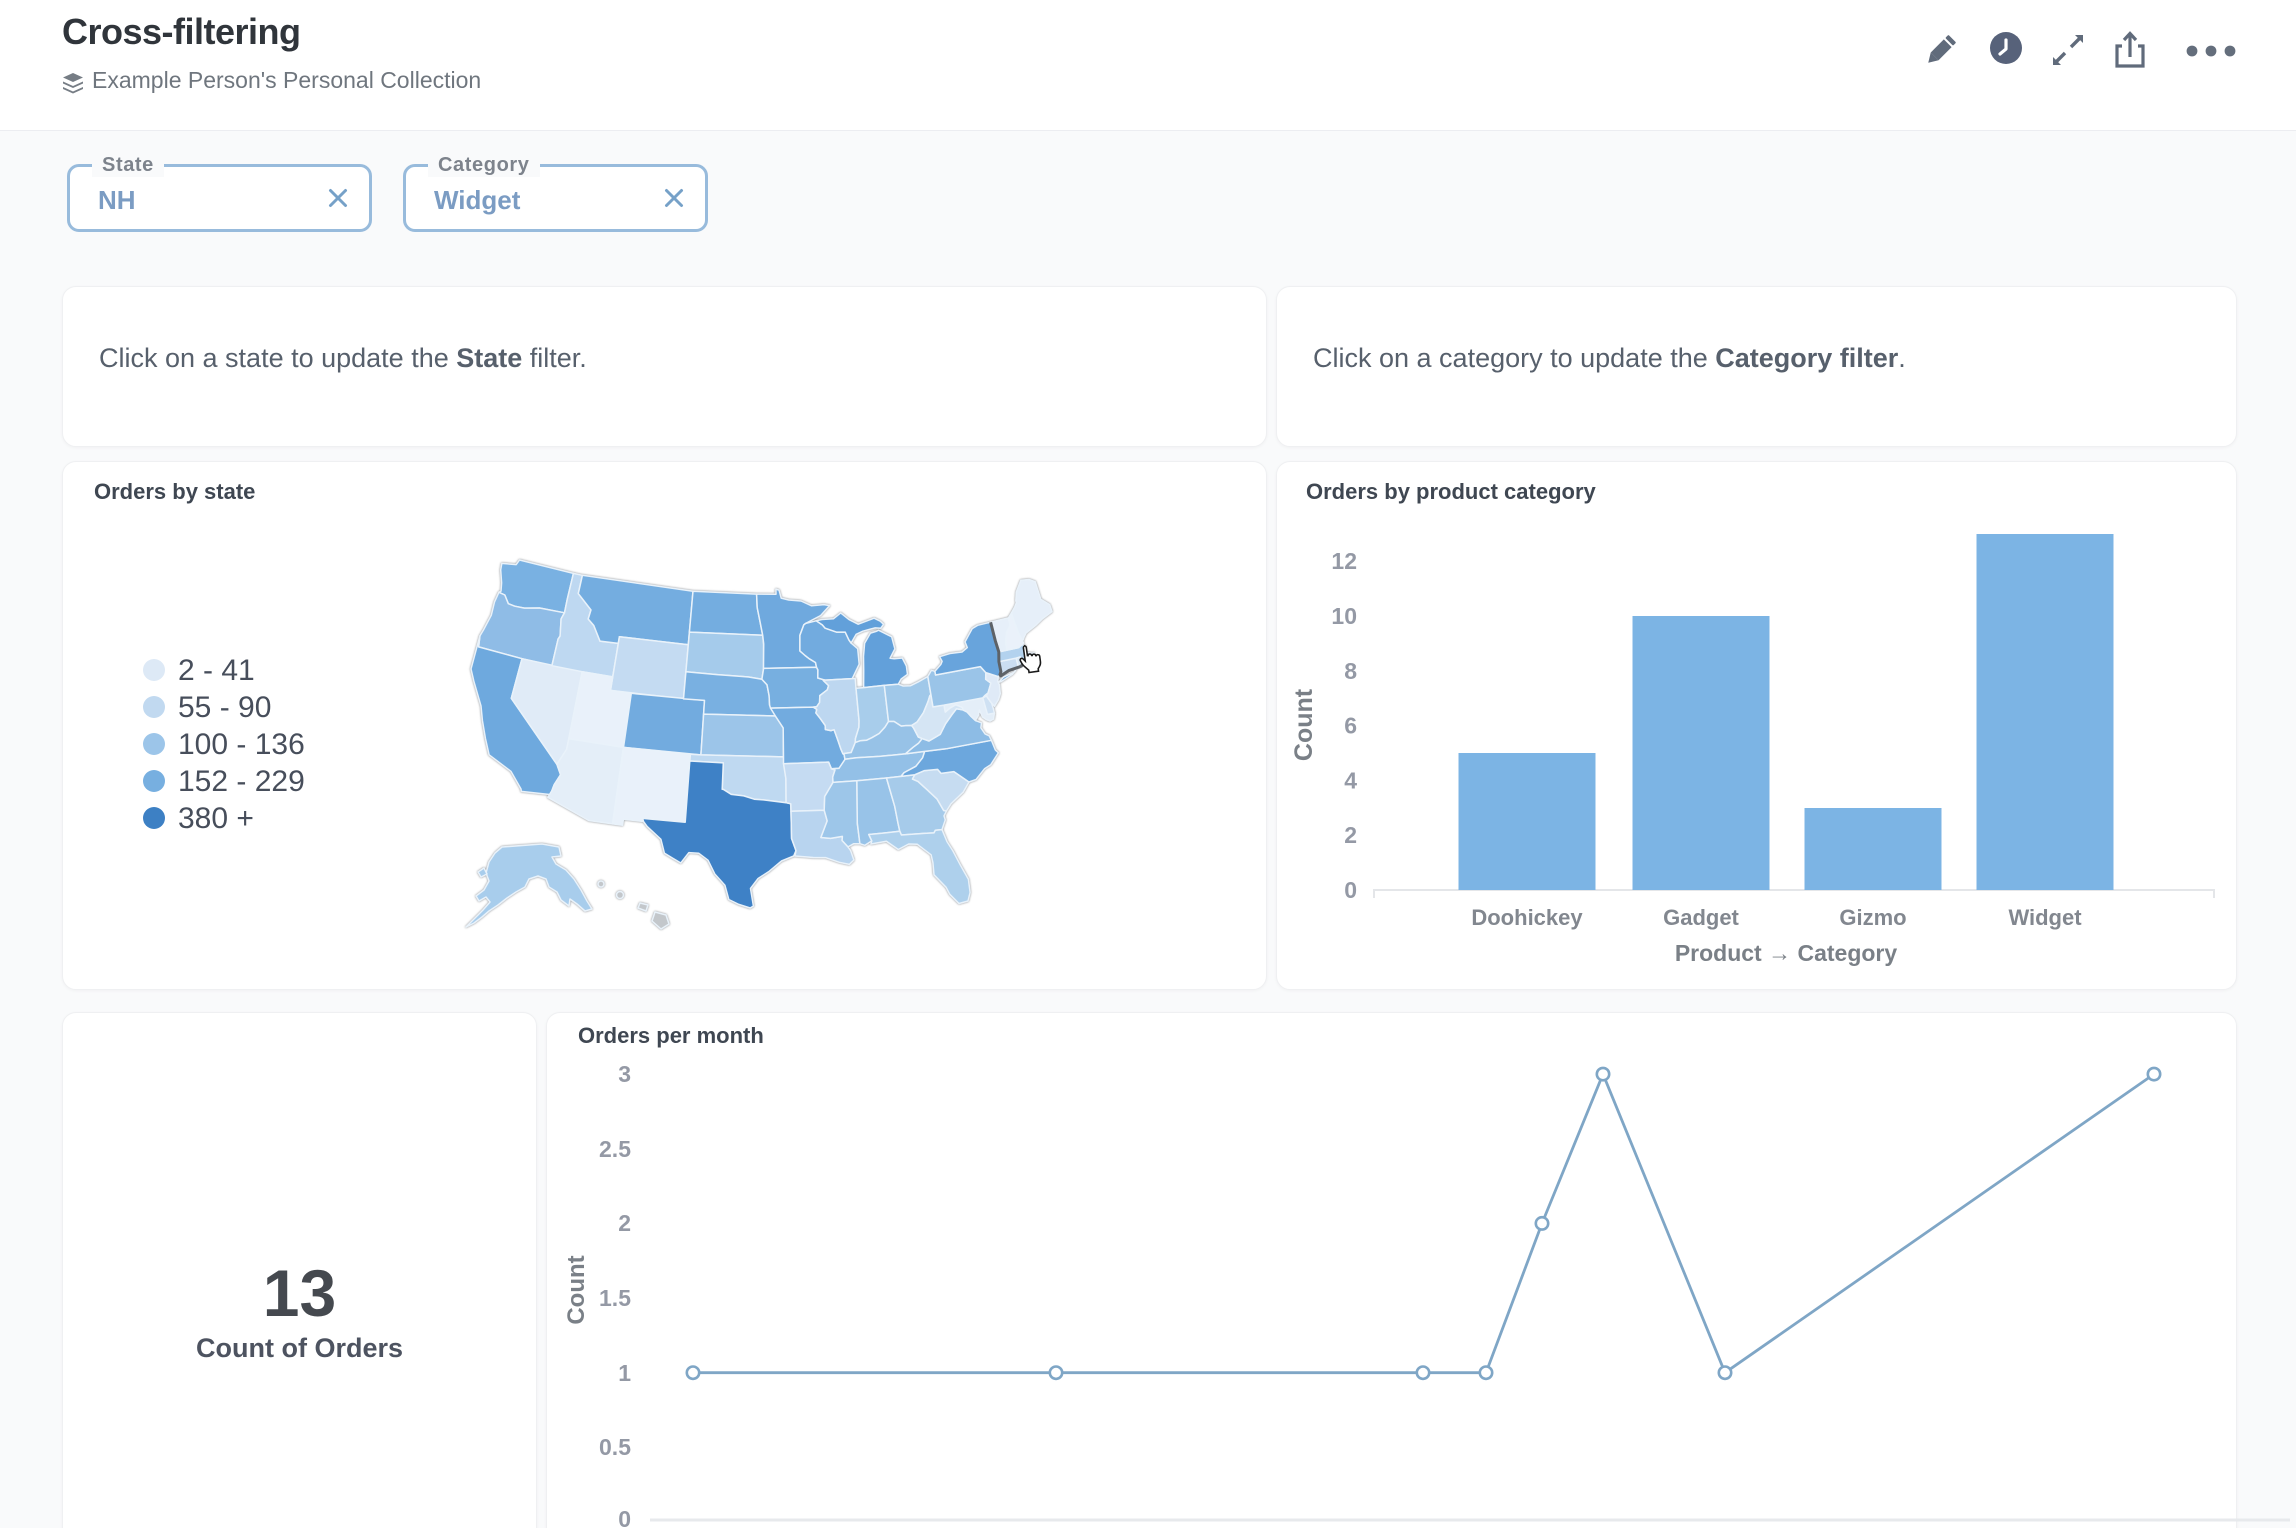 This screenshot has height=1528, width=2296. What do you see at coordinates (624, 1373) in the screenshot?
I see `svg-text: 1` at bounding box center [624, 1373].